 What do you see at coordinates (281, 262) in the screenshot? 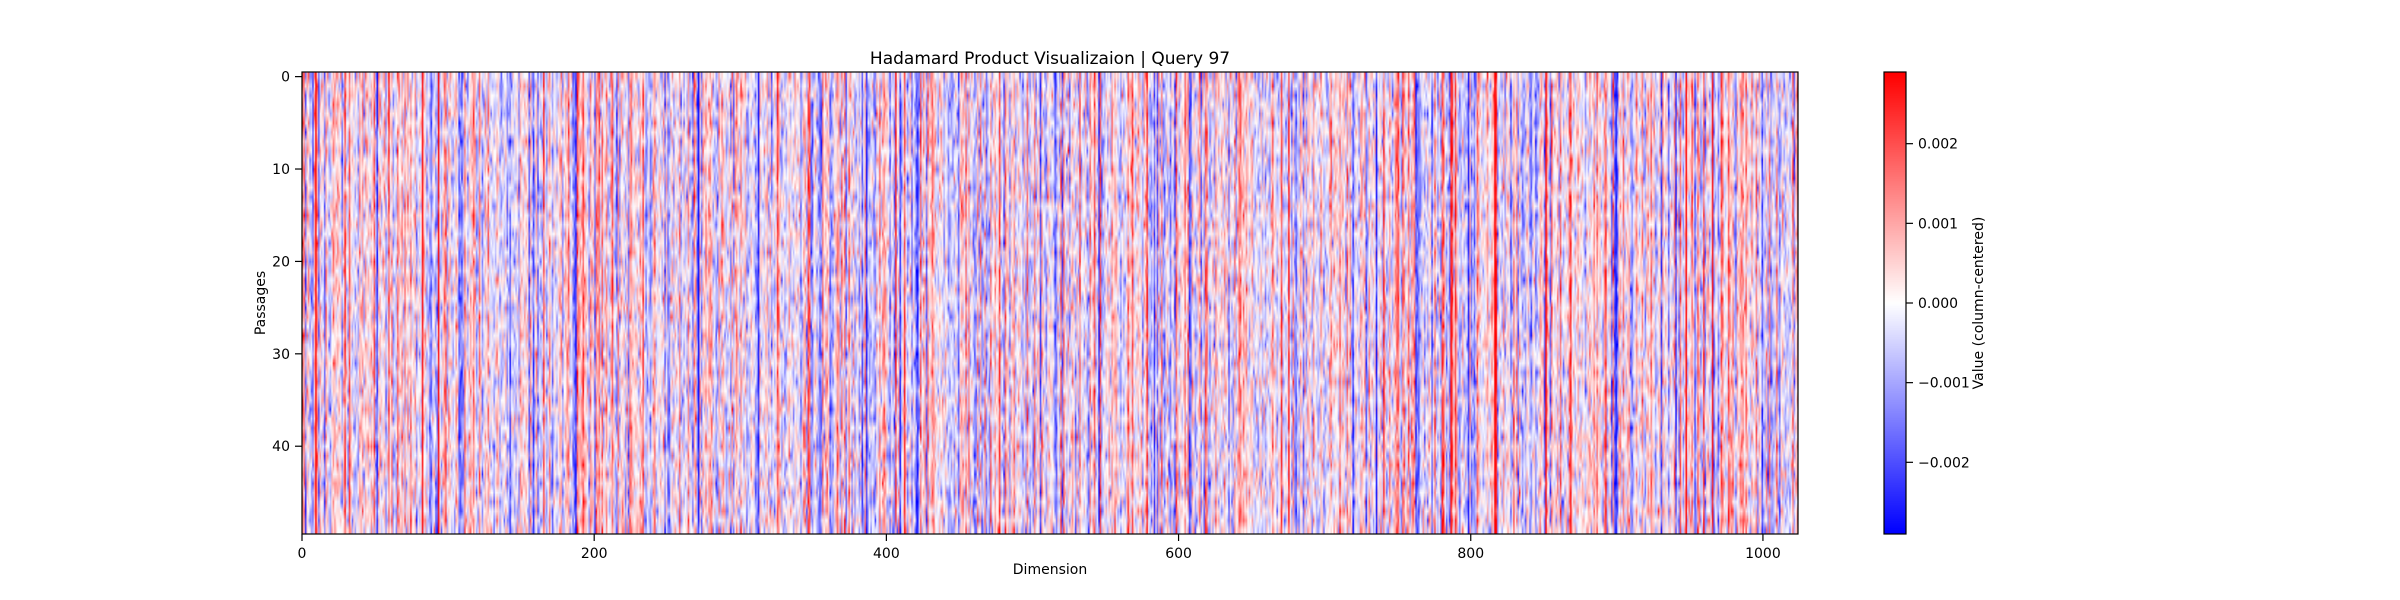
I see `y-tick-label: 20` at bounding box center [281, 262].